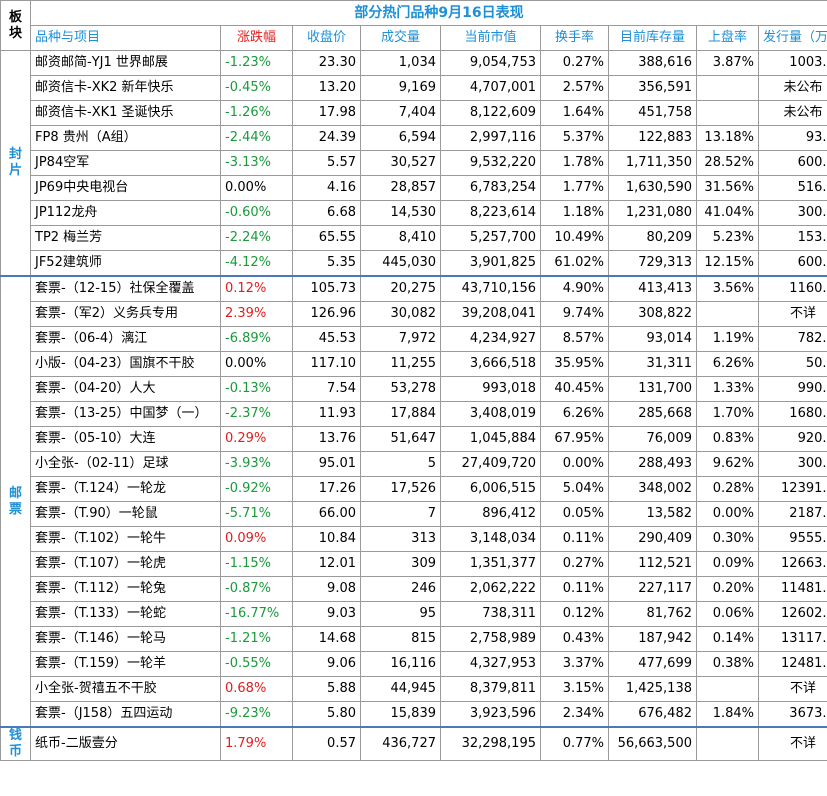 This screenshot has height=796, width=827. I want to click on cell-name: 套票-（军2）义务兵专用, so click(125, 314).